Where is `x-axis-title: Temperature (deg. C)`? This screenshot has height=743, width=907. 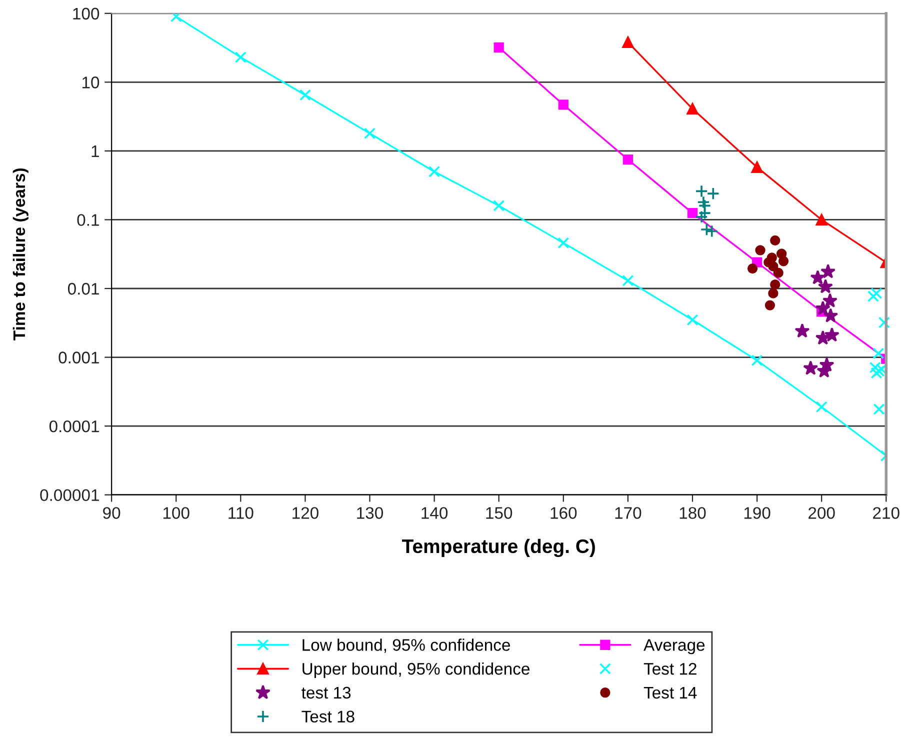 x-axis-title: Temperature (deg. C) is located at coordinates (498, 548).